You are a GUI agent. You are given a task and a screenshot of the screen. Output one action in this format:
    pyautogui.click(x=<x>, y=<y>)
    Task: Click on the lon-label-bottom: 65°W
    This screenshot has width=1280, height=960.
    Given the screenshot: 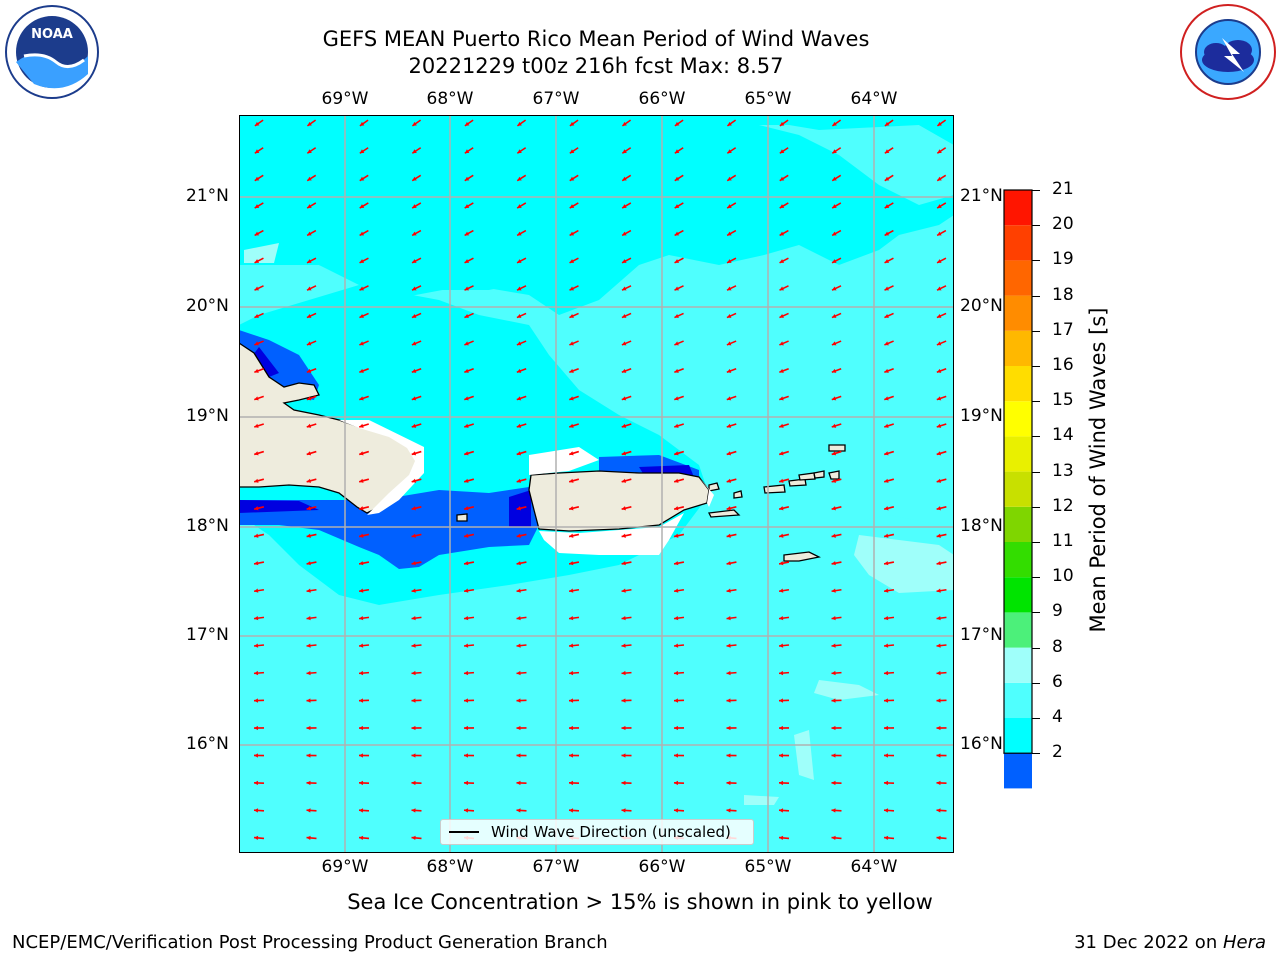 What is the action you would take?
    pyautogui.click(x=768, y=867)
    